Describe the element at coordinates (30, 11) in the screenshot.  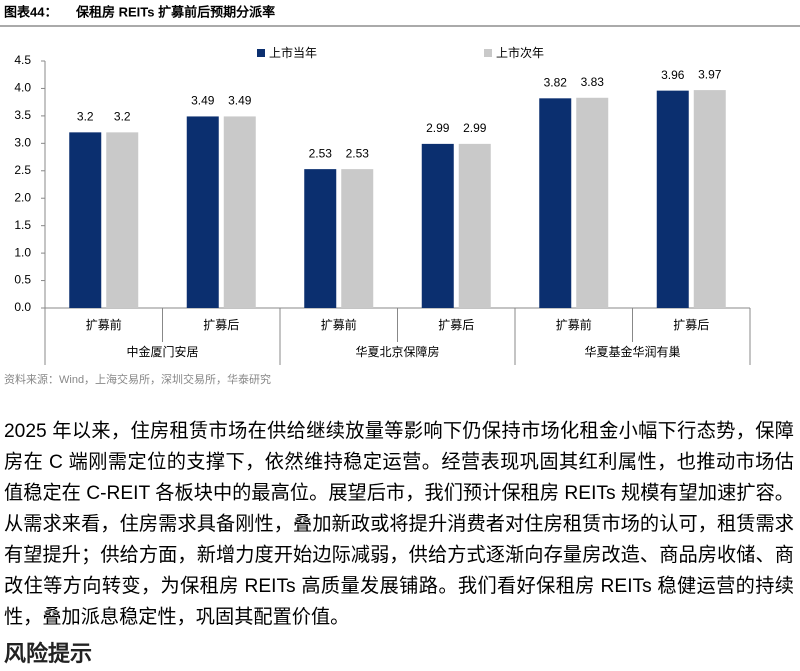
I see `figure-label: 图表44：` at that location.